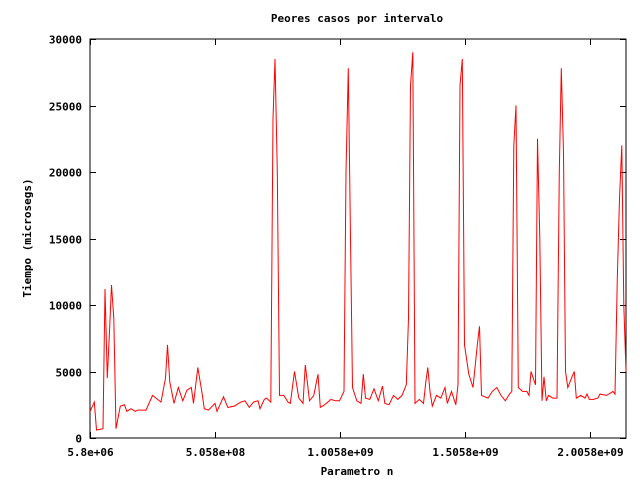  Describe the element at coordinates (357, 18) in the screenshot. I see `chart-title: Peores casos por intervalo` at that location.